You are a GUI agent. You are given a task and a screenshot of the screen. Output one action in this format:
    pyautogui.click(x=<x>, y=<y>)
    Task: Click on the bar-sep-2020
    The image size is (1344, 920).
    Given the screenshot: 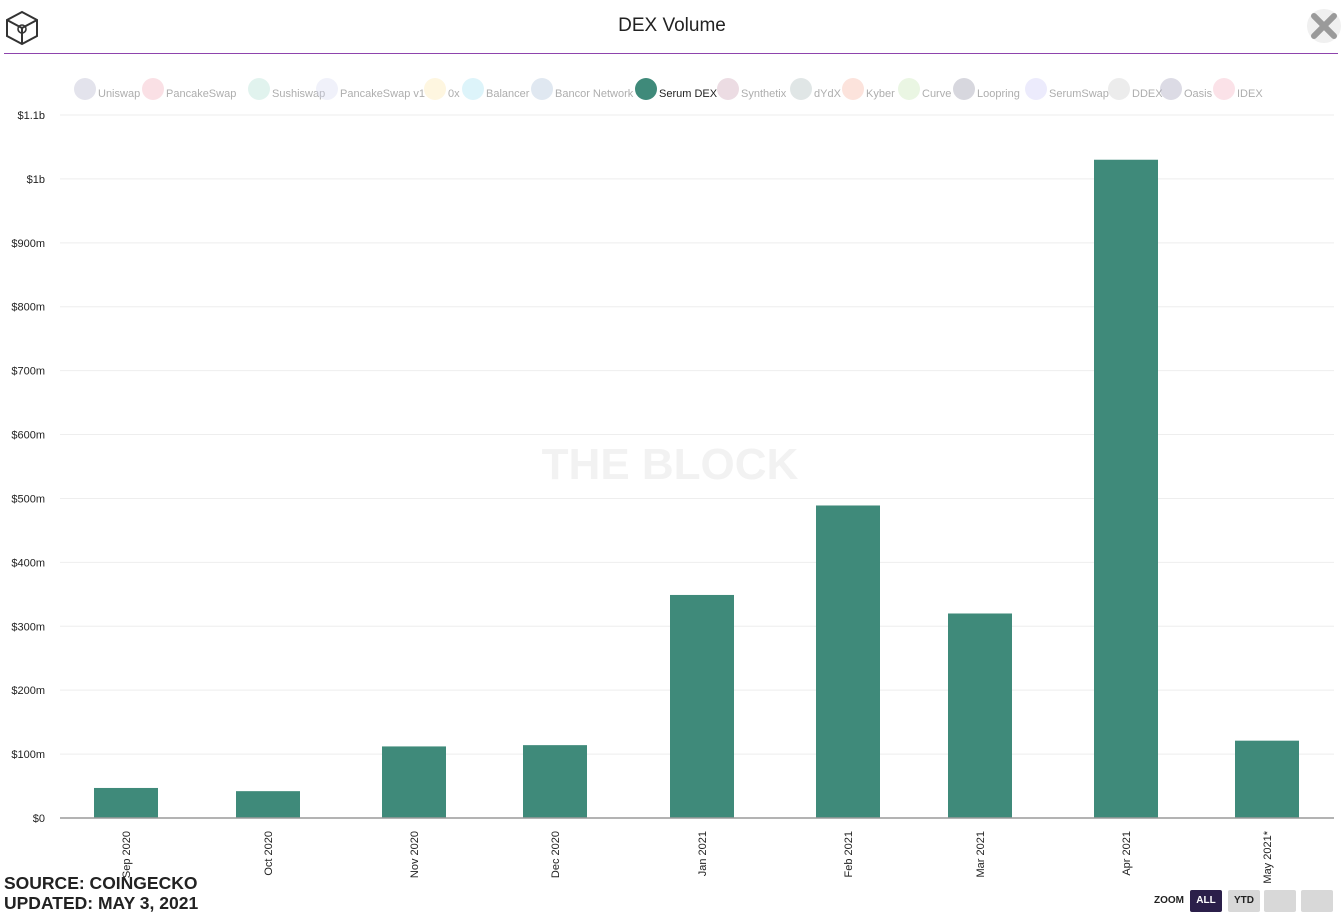 What is the action you would take?
    pyautogui.click(x=126, y=802)
    